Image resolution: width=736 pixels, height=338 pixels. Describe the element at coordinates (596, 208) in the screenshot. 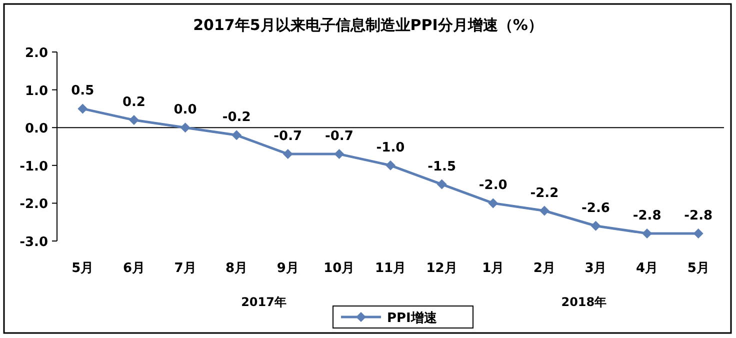

I see `data-label: -2.6` at that location.